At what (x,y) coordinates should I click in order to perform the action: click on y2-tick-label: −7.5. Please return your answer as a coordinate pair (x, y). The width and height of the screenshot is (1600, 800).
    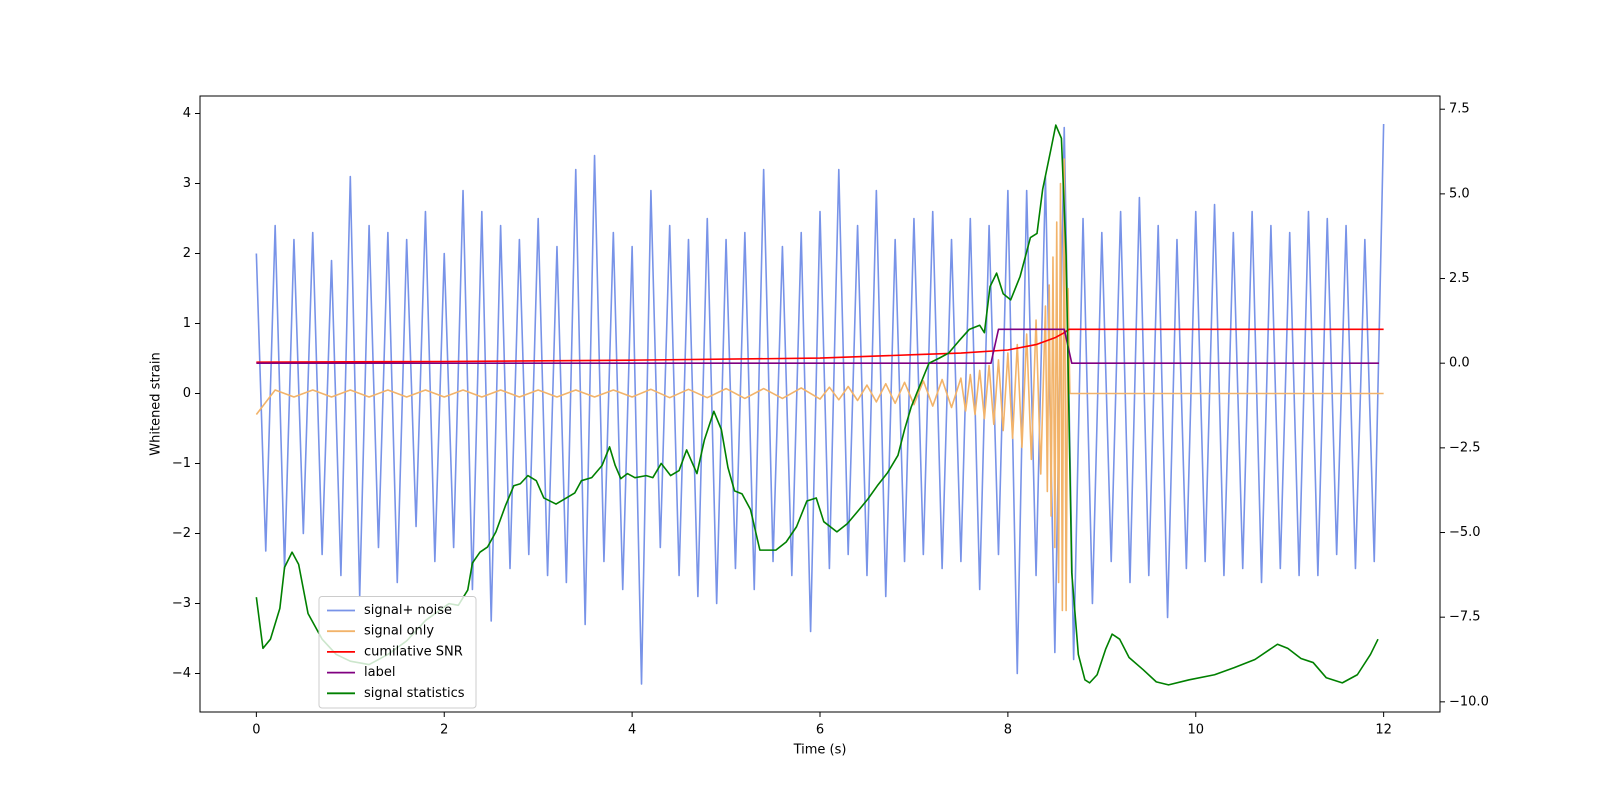
    Looking at the image, I should click on (1465, 617).